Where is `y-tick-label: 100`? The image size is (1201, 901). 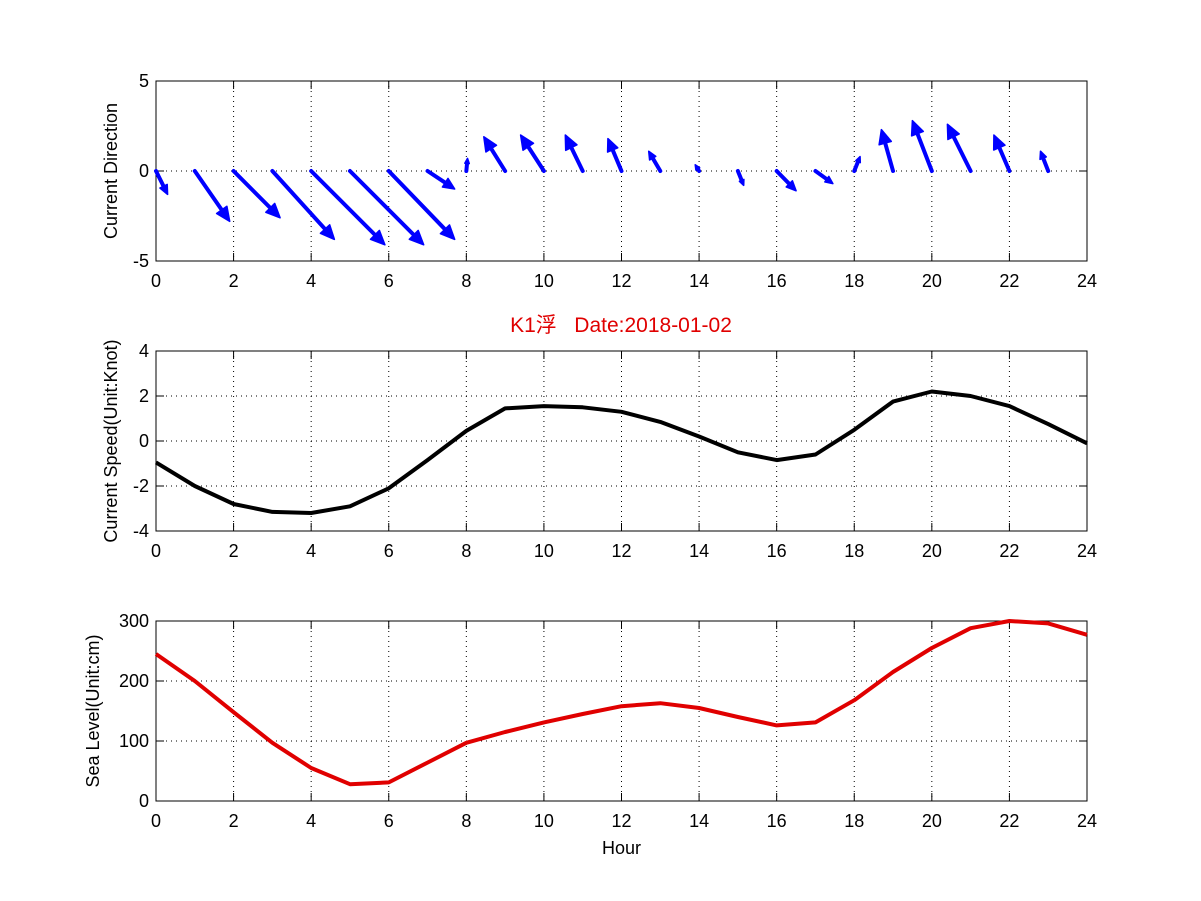
y-tick-label: 100 is located at coordinates (134, 741).